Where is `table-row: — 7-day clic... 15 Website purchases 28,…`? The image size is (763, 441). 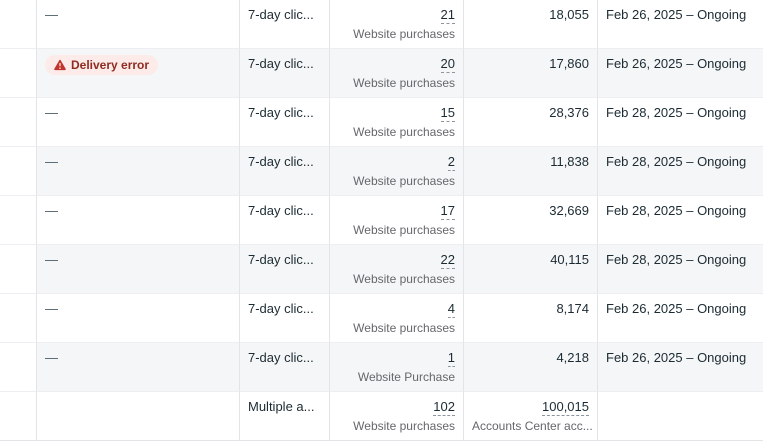 table-row: — 7-day clic... 15 Website purchases 28,… is located at coordinates (381, 122).